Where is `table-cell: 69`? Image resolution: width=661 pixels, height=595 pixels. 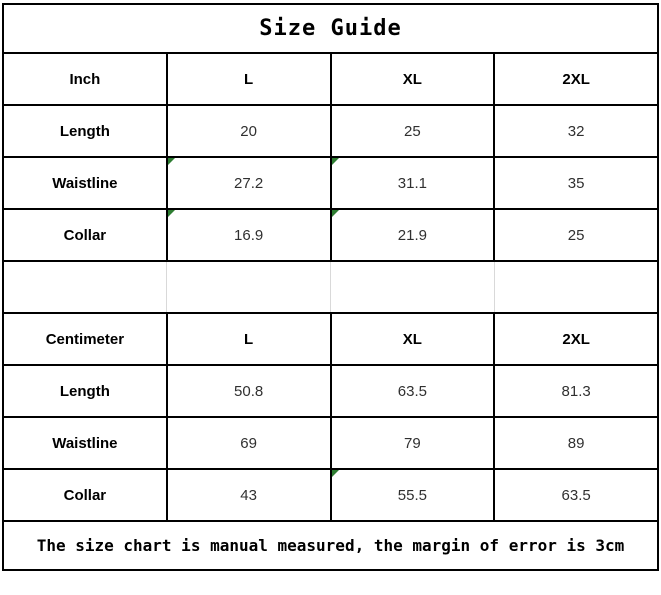 table-cell: 69 is located at coordinates (248, 443).